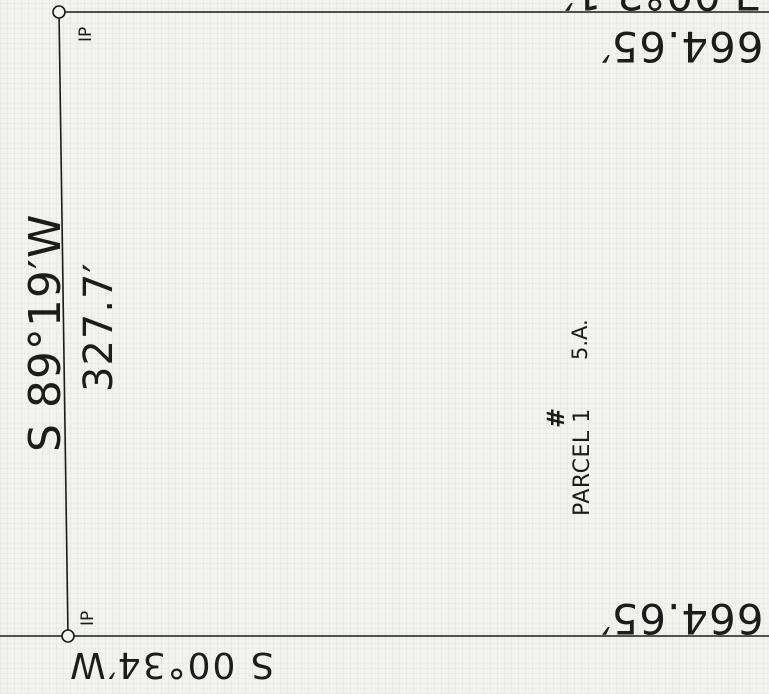 This screenshot has height=694, width=769. What do you see at coordinates (171, 664) in the screenshot?
I see `south-line-bearing: S 00°34′W` at bounding box center [171, 664].